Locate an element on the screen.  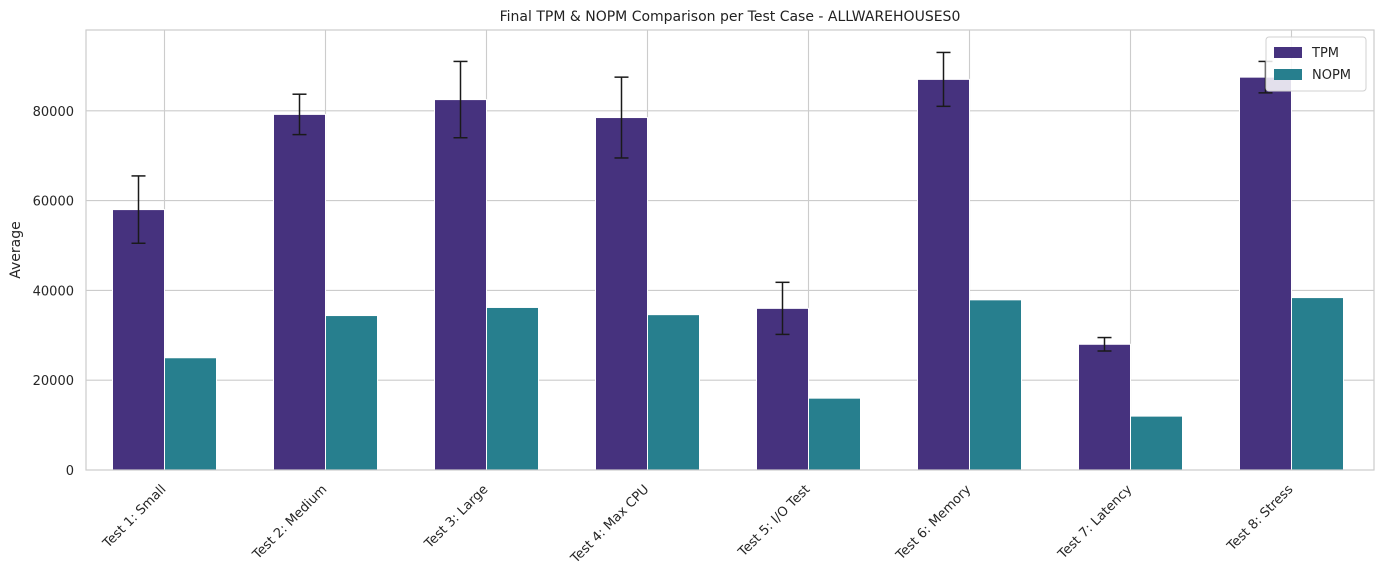
y-tick-label: 80000 is located at coordinates (53, 112).